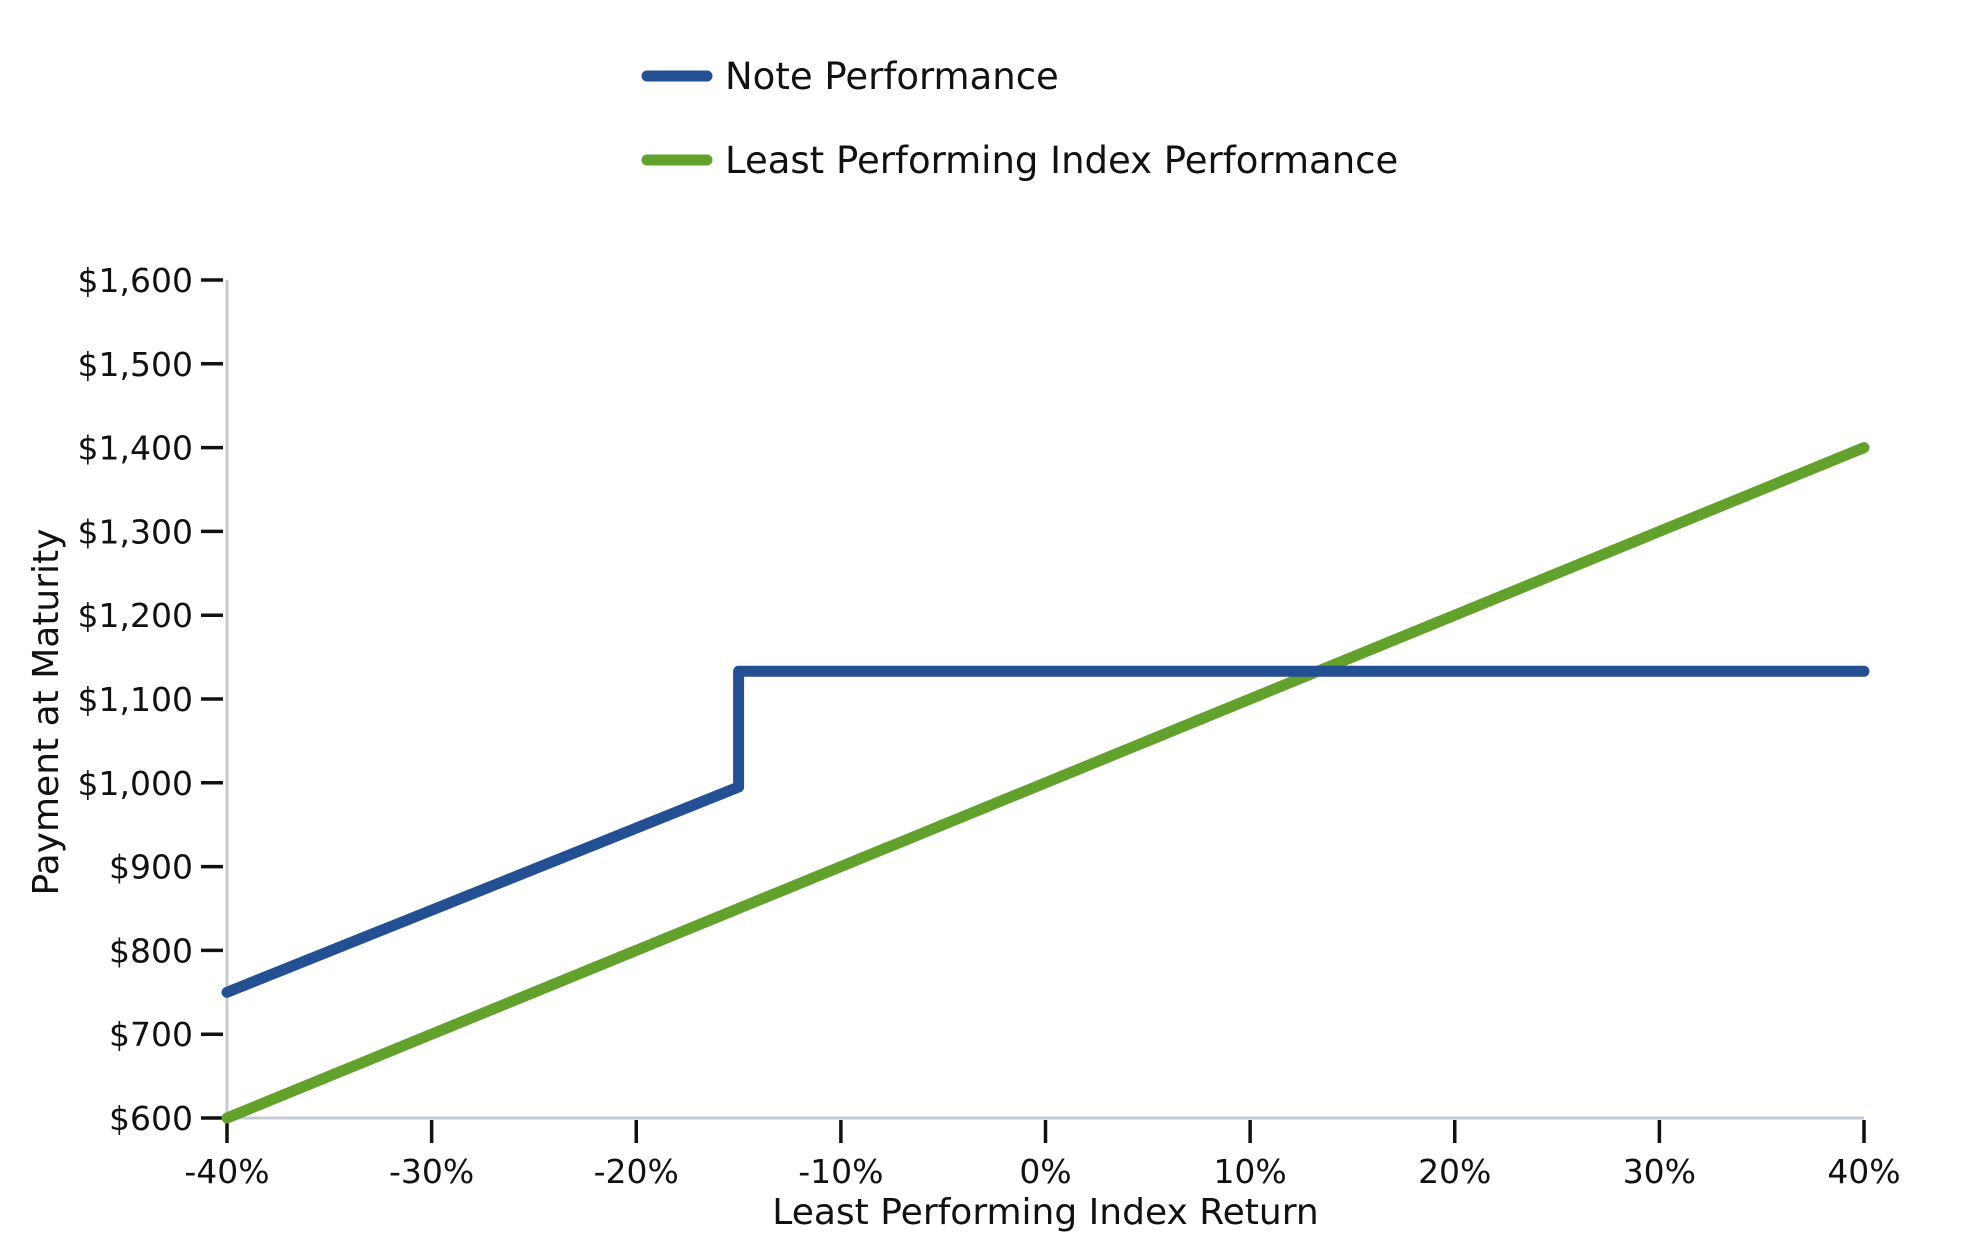 The image size is (1979, 1250). What do you see at coordinates (151, 950) in the screenshot?
I see `y-tick-label: $800` at bounding box center [151, 950].